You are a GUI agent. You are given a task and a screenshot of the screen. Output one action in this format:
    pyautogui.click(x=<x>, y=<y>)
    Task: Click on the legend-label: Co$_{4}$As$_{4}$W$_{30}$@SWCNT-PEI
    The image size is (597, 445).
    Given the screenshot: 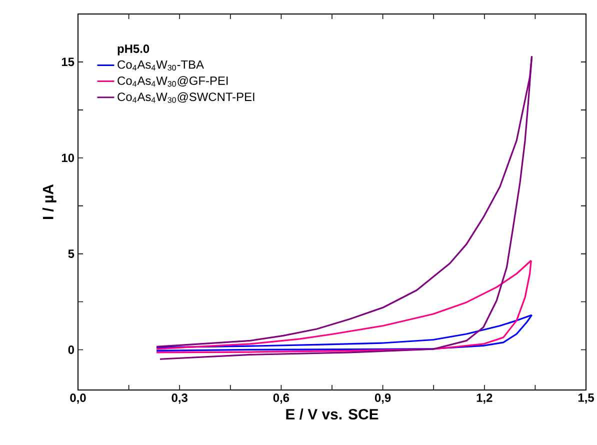 What is the action you would take?
    pyautogui.click(x=186, y=97)
    